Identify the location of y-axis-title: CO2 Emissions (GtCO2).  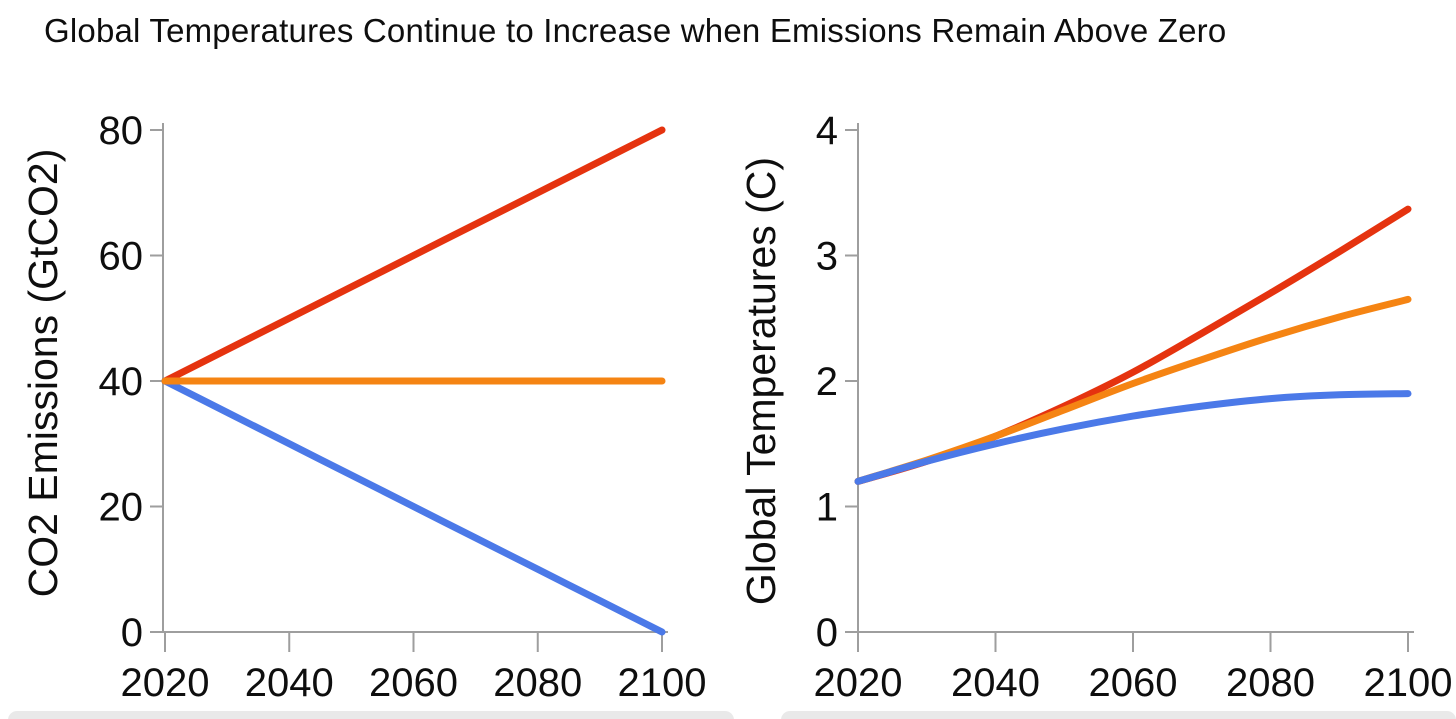
(43, 373).